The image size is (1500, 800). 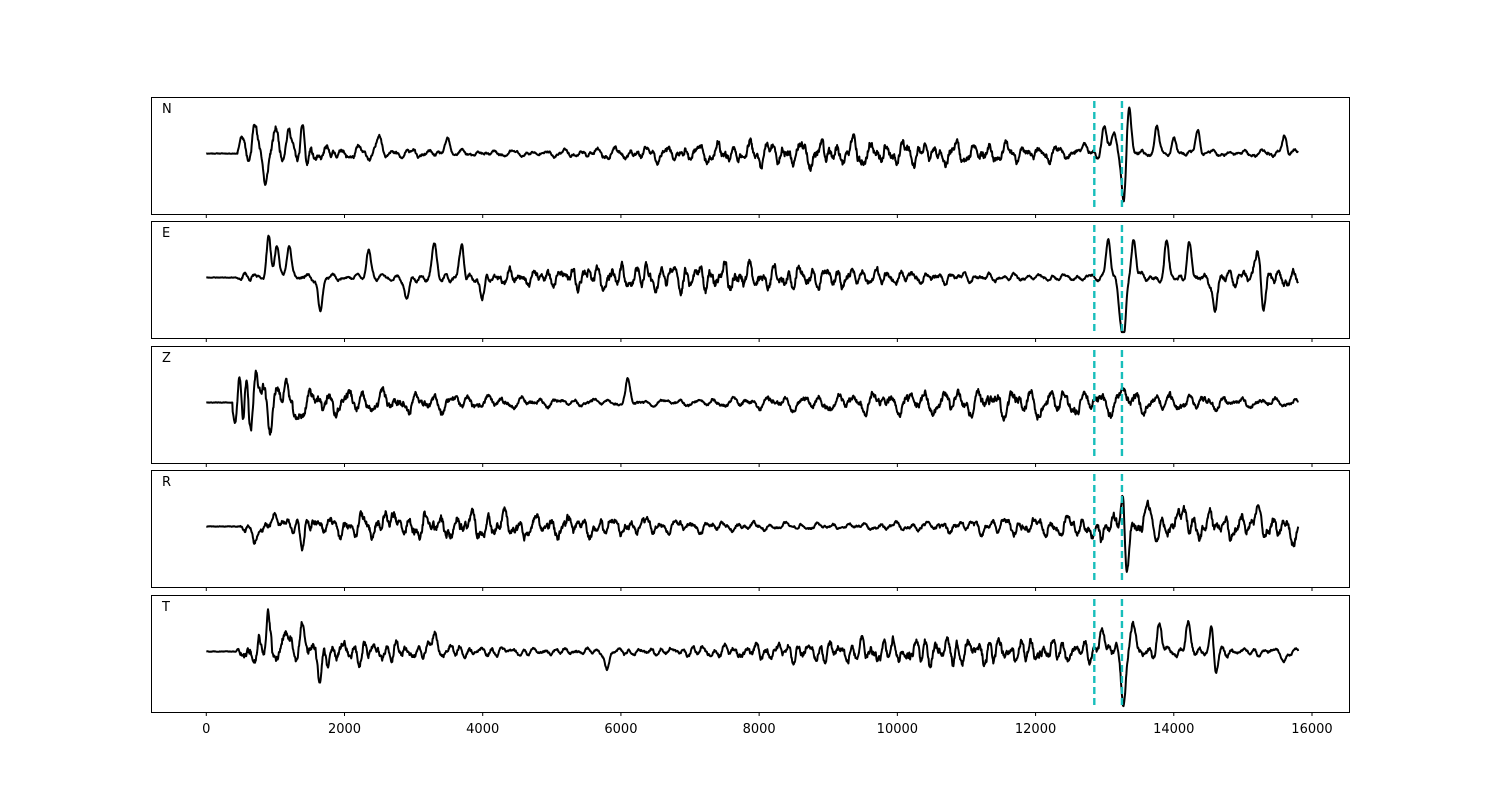 I want to click on panel-t: T, so click(x=750, y=655).